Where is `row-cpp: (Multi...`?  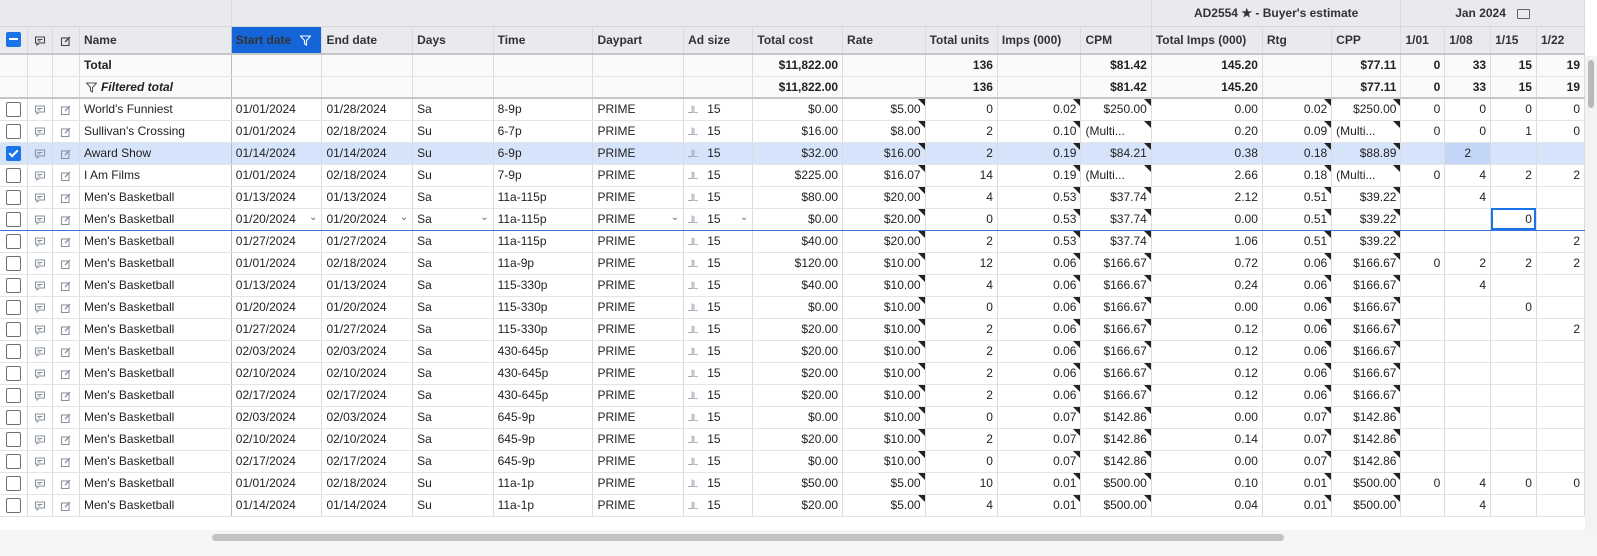
row-cpp: (Multi... is located at coordinates (1366, 131).